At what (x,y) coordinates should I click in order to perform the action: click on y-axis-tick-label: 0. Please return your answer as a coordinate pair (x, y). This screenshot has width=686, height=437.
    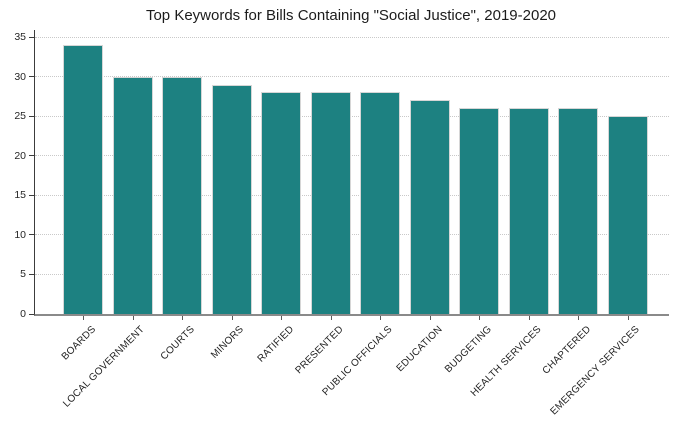
    Looking at the image, I should click on (23, 314).